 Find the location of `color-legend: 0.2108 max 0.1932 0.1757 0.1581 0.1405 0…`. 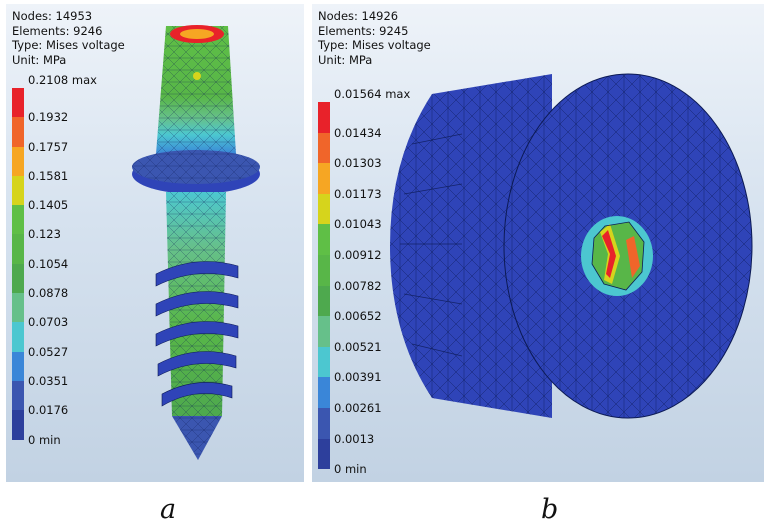

color-legend: 0.2108 max 0.1932 0.1757 0.1581 0.1405 0… is located at coordinates (54, 259).